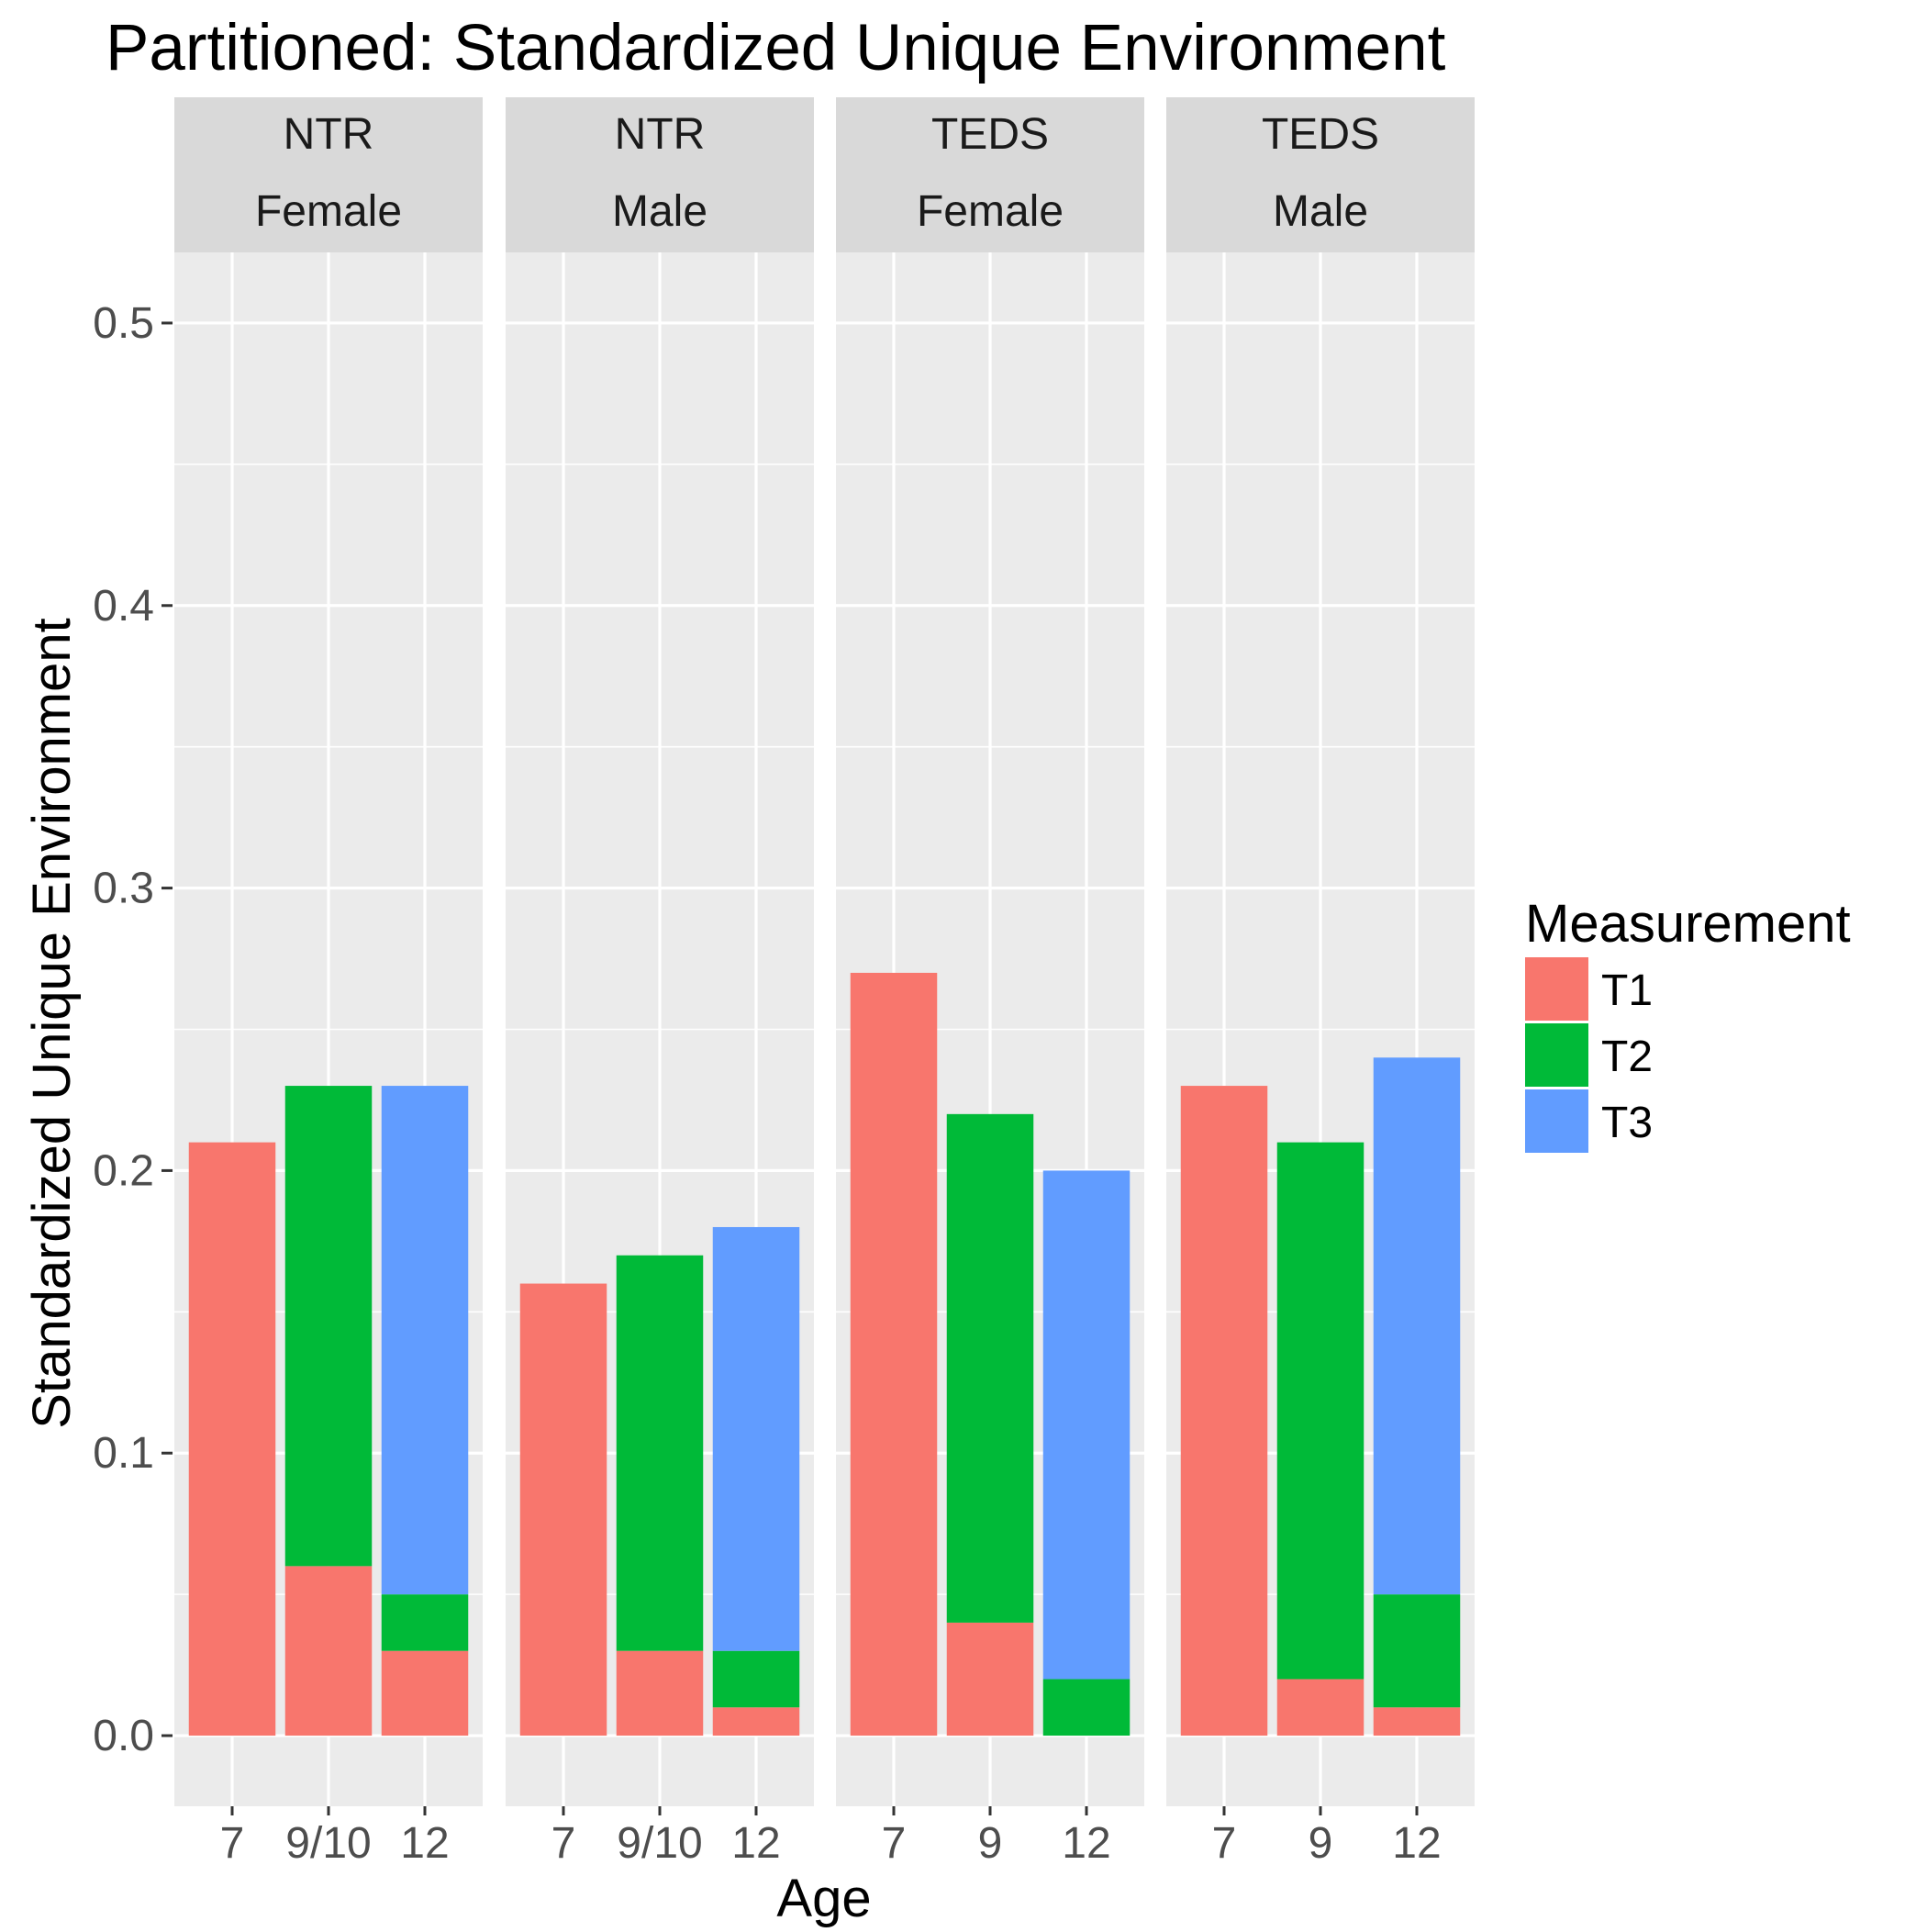 The width and height of the screenshot is (1927, 1932). Describe the element at coordinates (123, 889) in the screenshot. I see `y-tick-label: 0.3` at that location.